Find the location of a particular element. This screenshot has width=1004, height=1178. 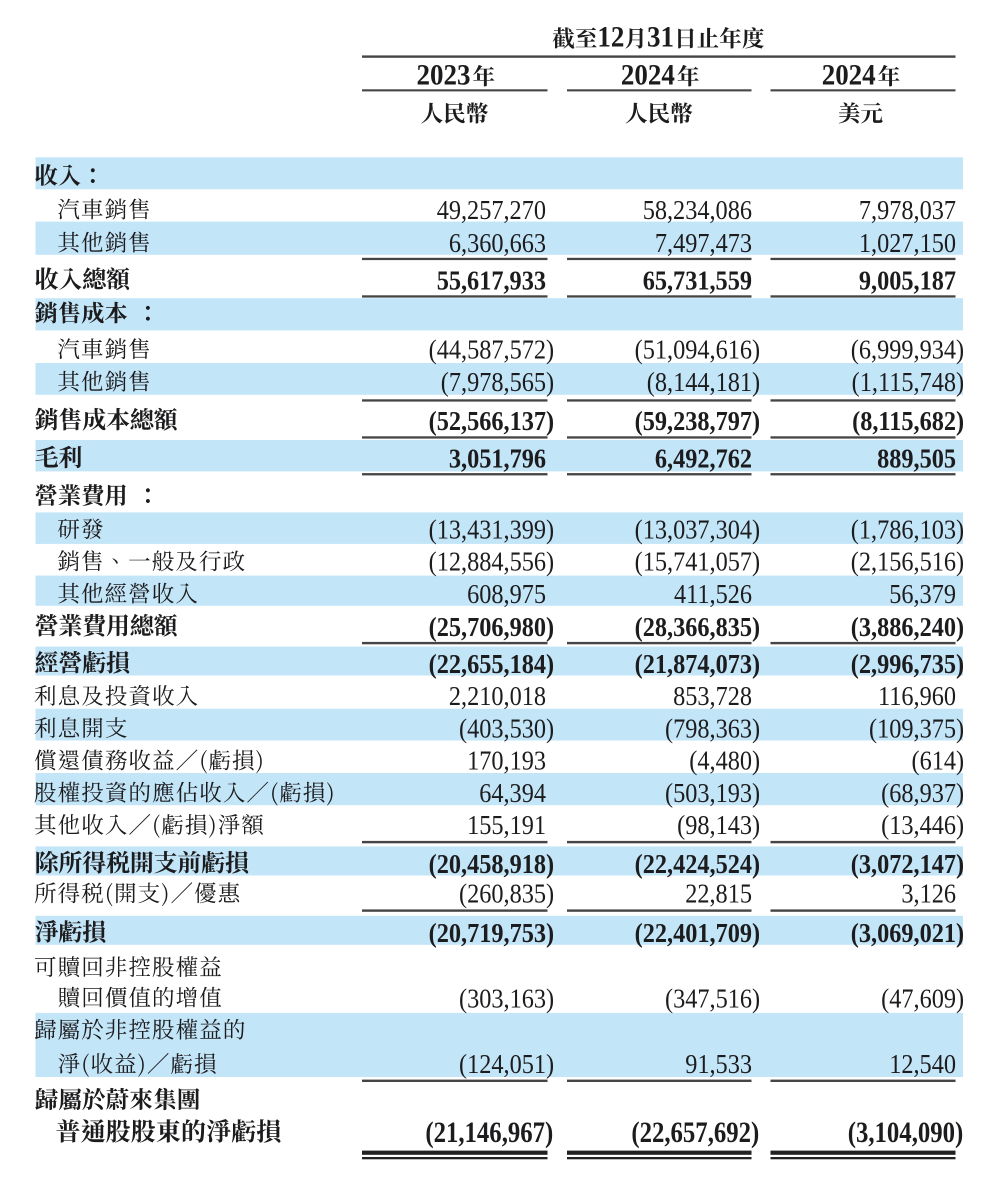

svg-text: 91,533 is located at coordinates (718, 1064).